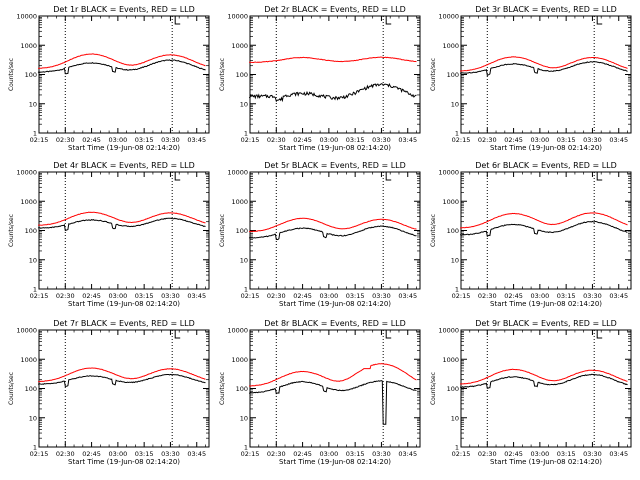 The height and width of the screenshot is (480, 640). I want to click on panel-title: Det 2r BLACK = Events, RED = LLD, so click(335, 9).